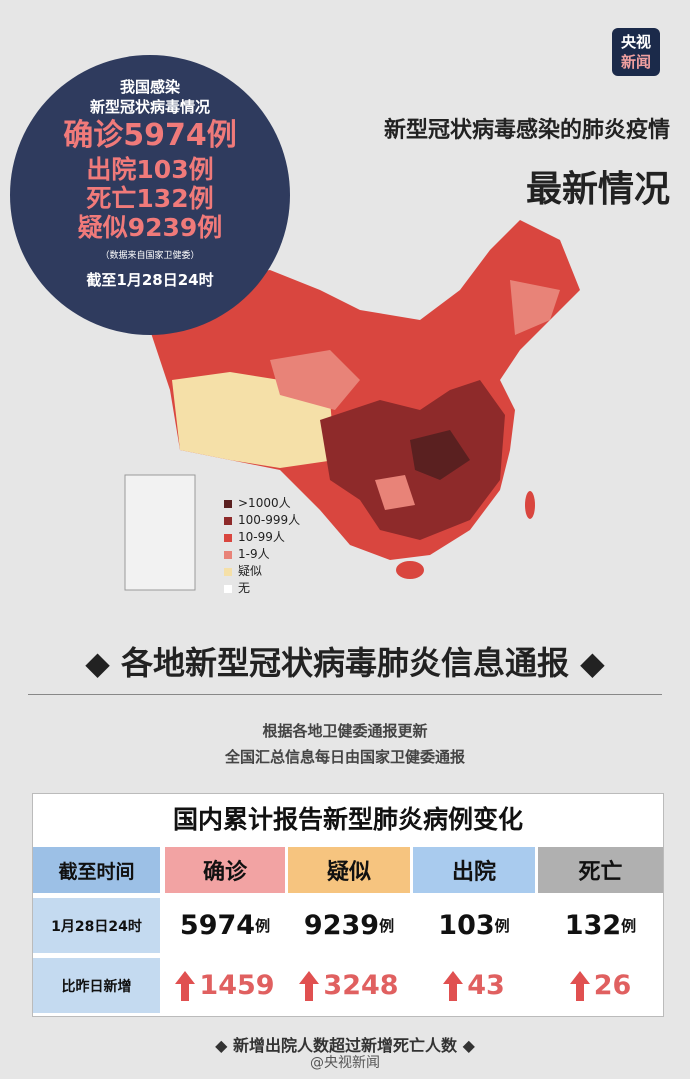 Image resolution: width=690 pixels, height=1079 pixels. Describe the element at coordinates (612, 985) in the screenshot. I see `increase-value: 26` at that location.